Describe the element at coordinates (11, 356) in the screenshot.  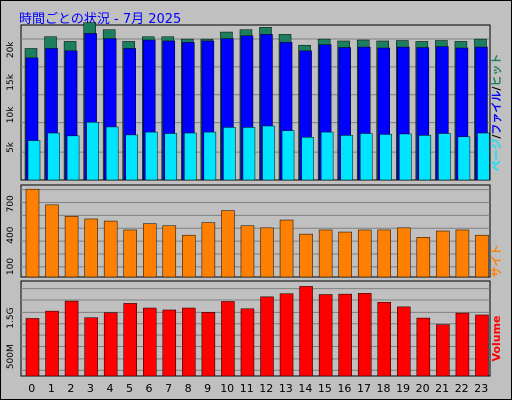
I see `y-tick-label: 500M` at that location.